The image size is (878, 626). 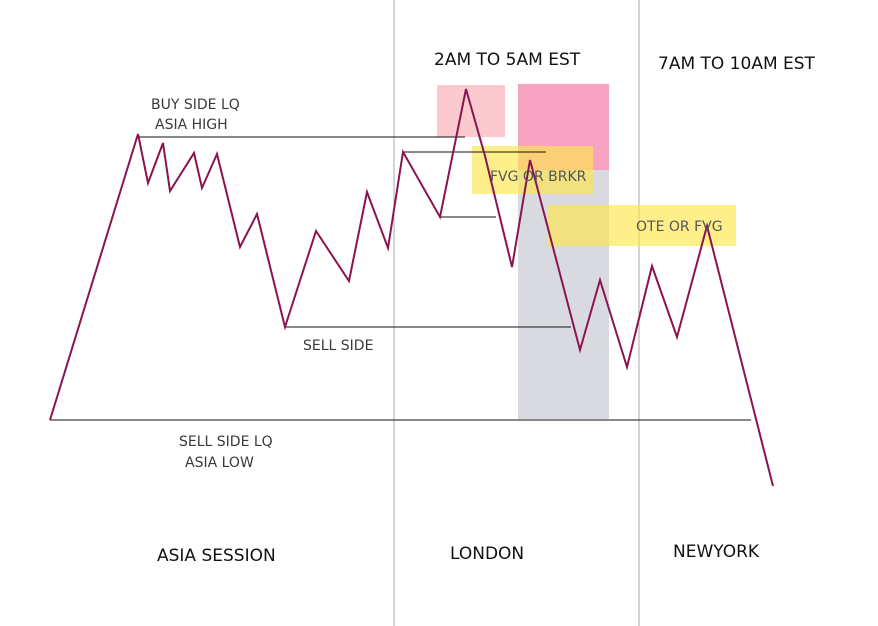 I want to click on asia-low-label: ASIA LOW, so click(x=219, y=463).